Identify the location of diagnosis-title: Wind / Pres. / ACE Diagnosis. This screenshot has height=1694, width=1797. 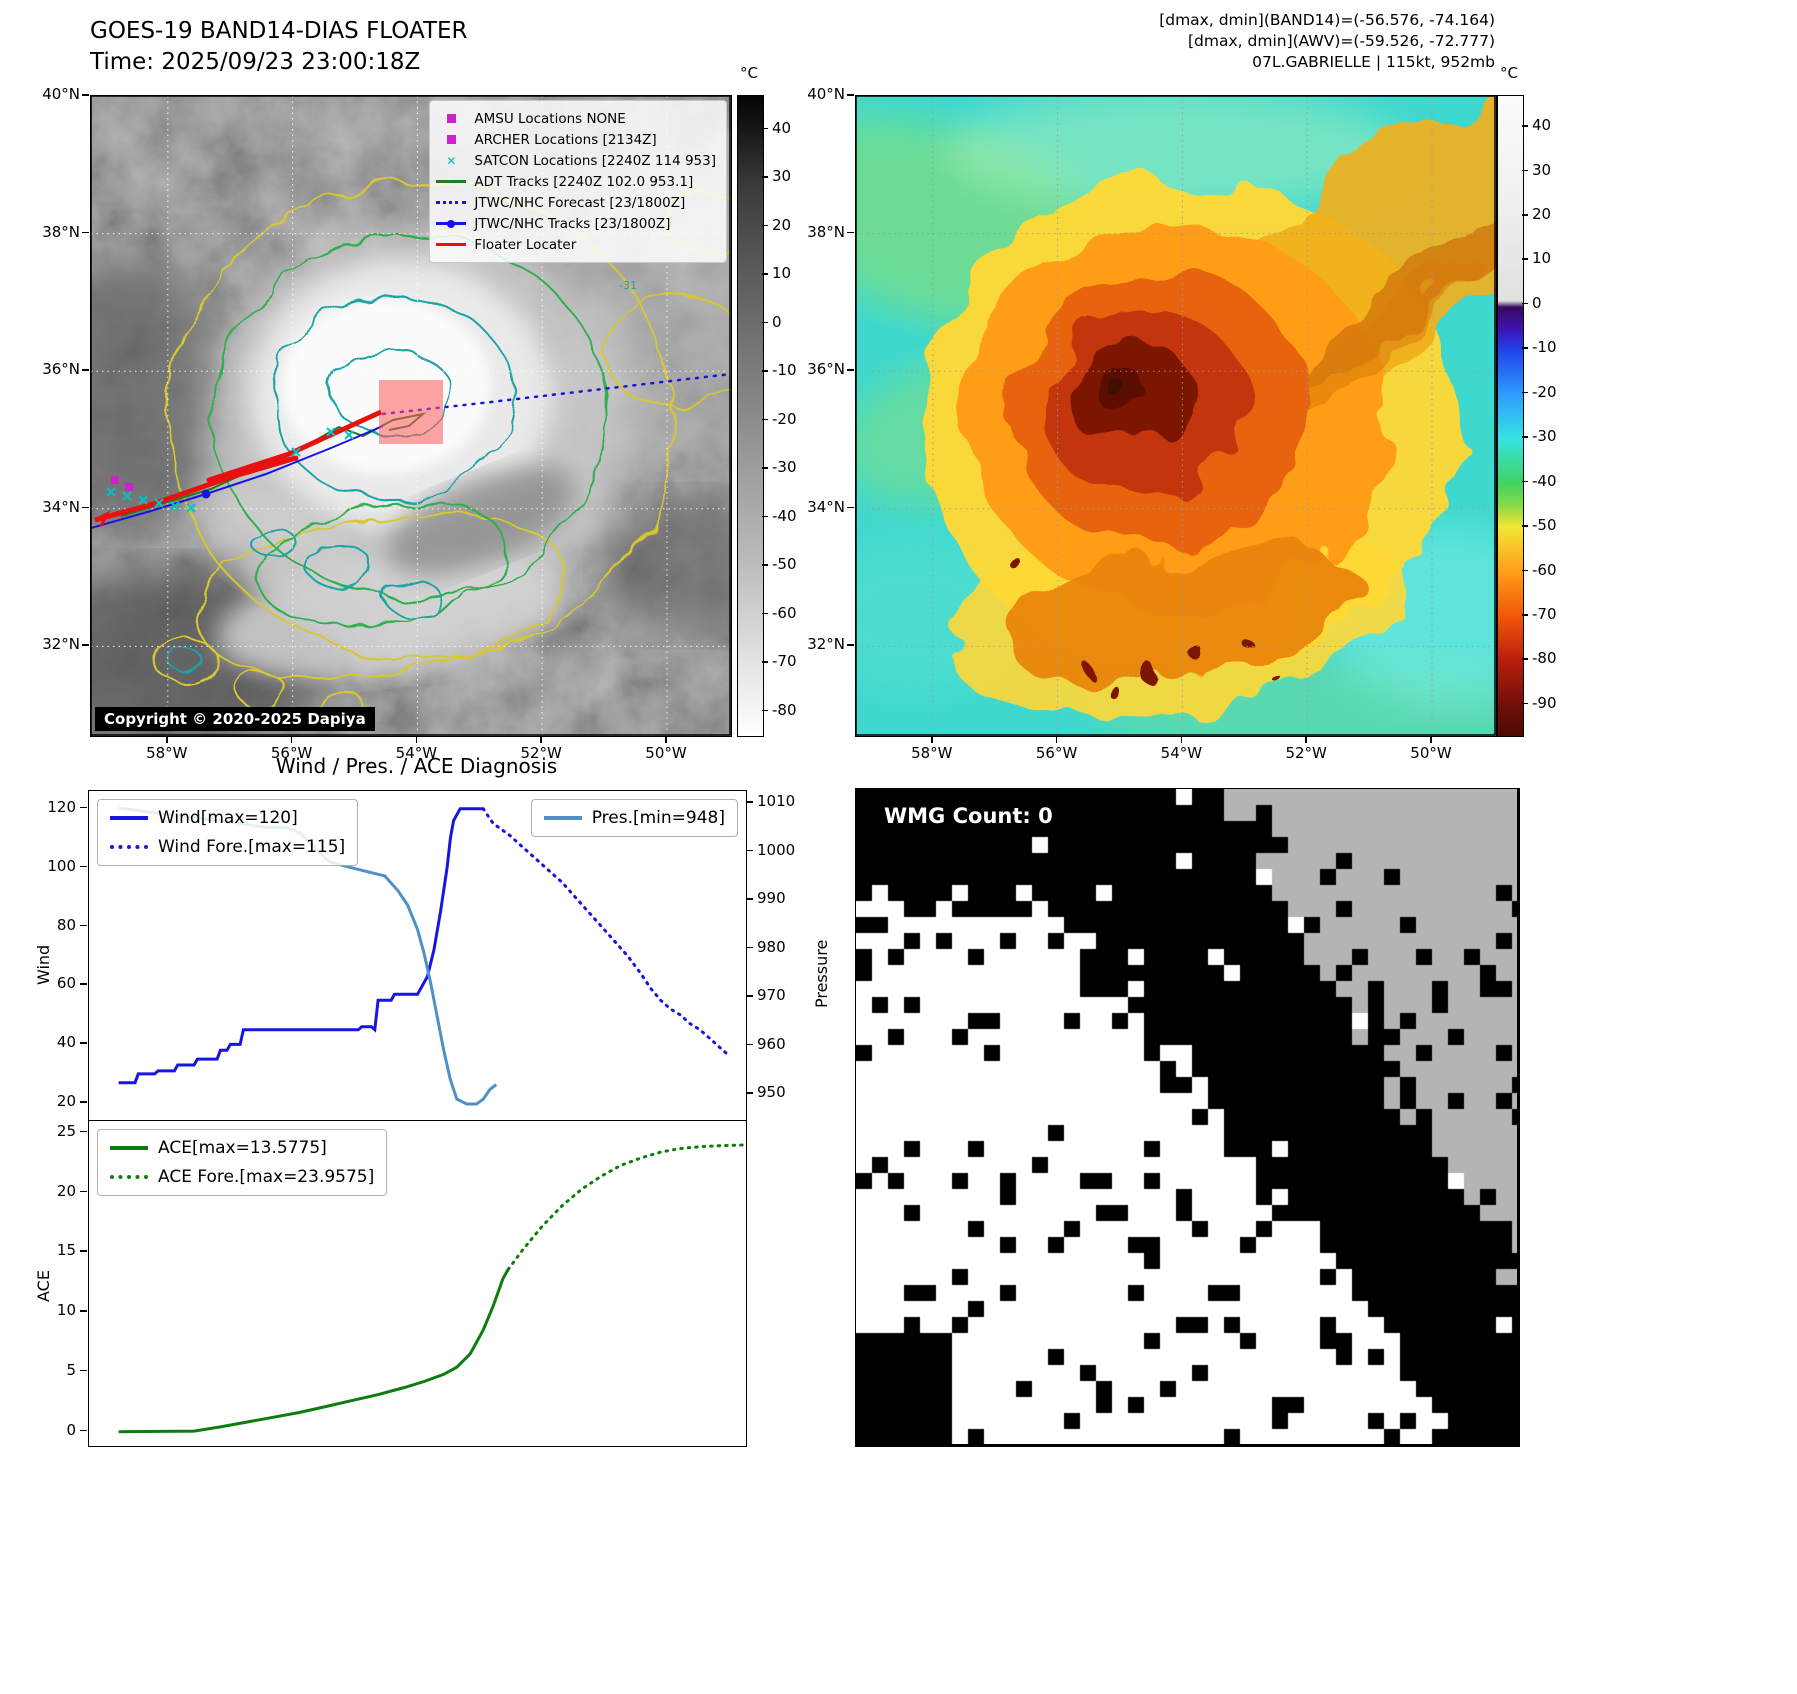
(416, 766).